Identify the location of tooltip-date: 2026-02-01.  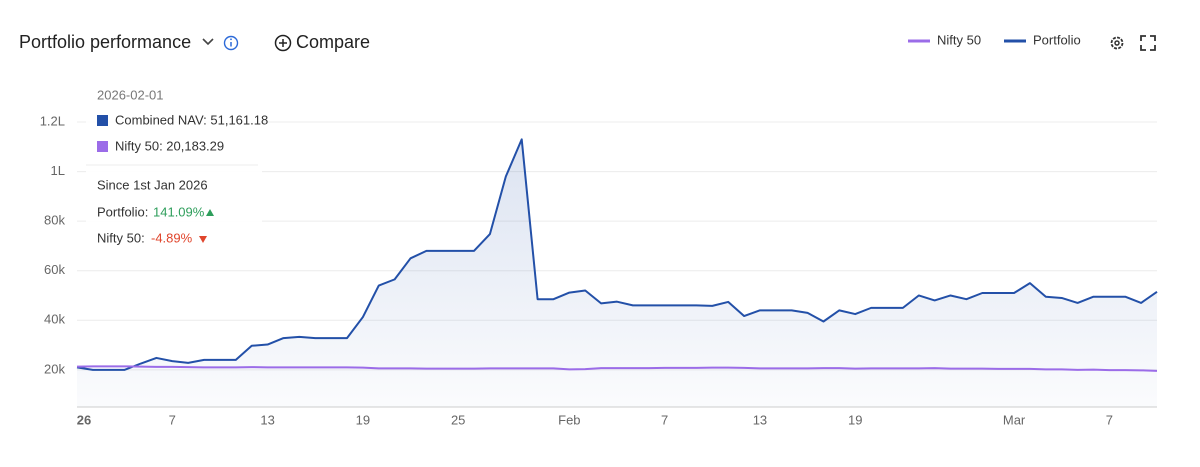
(130, 94).